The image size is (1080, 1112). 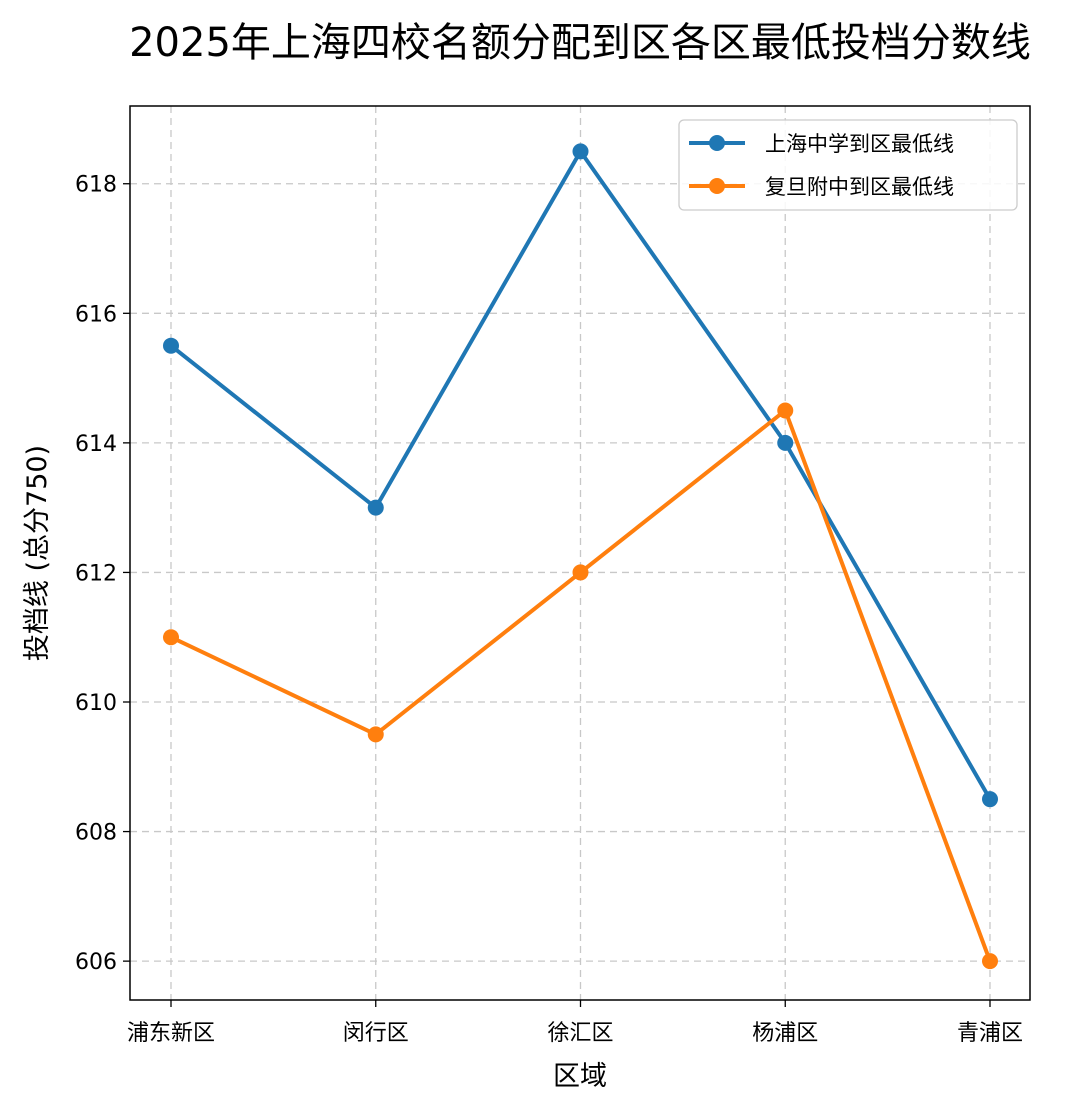 What do you see at coordinates (96, 573) in the screenshot?
I see `y-tick-label: 612` at bounding box center [96, 573].